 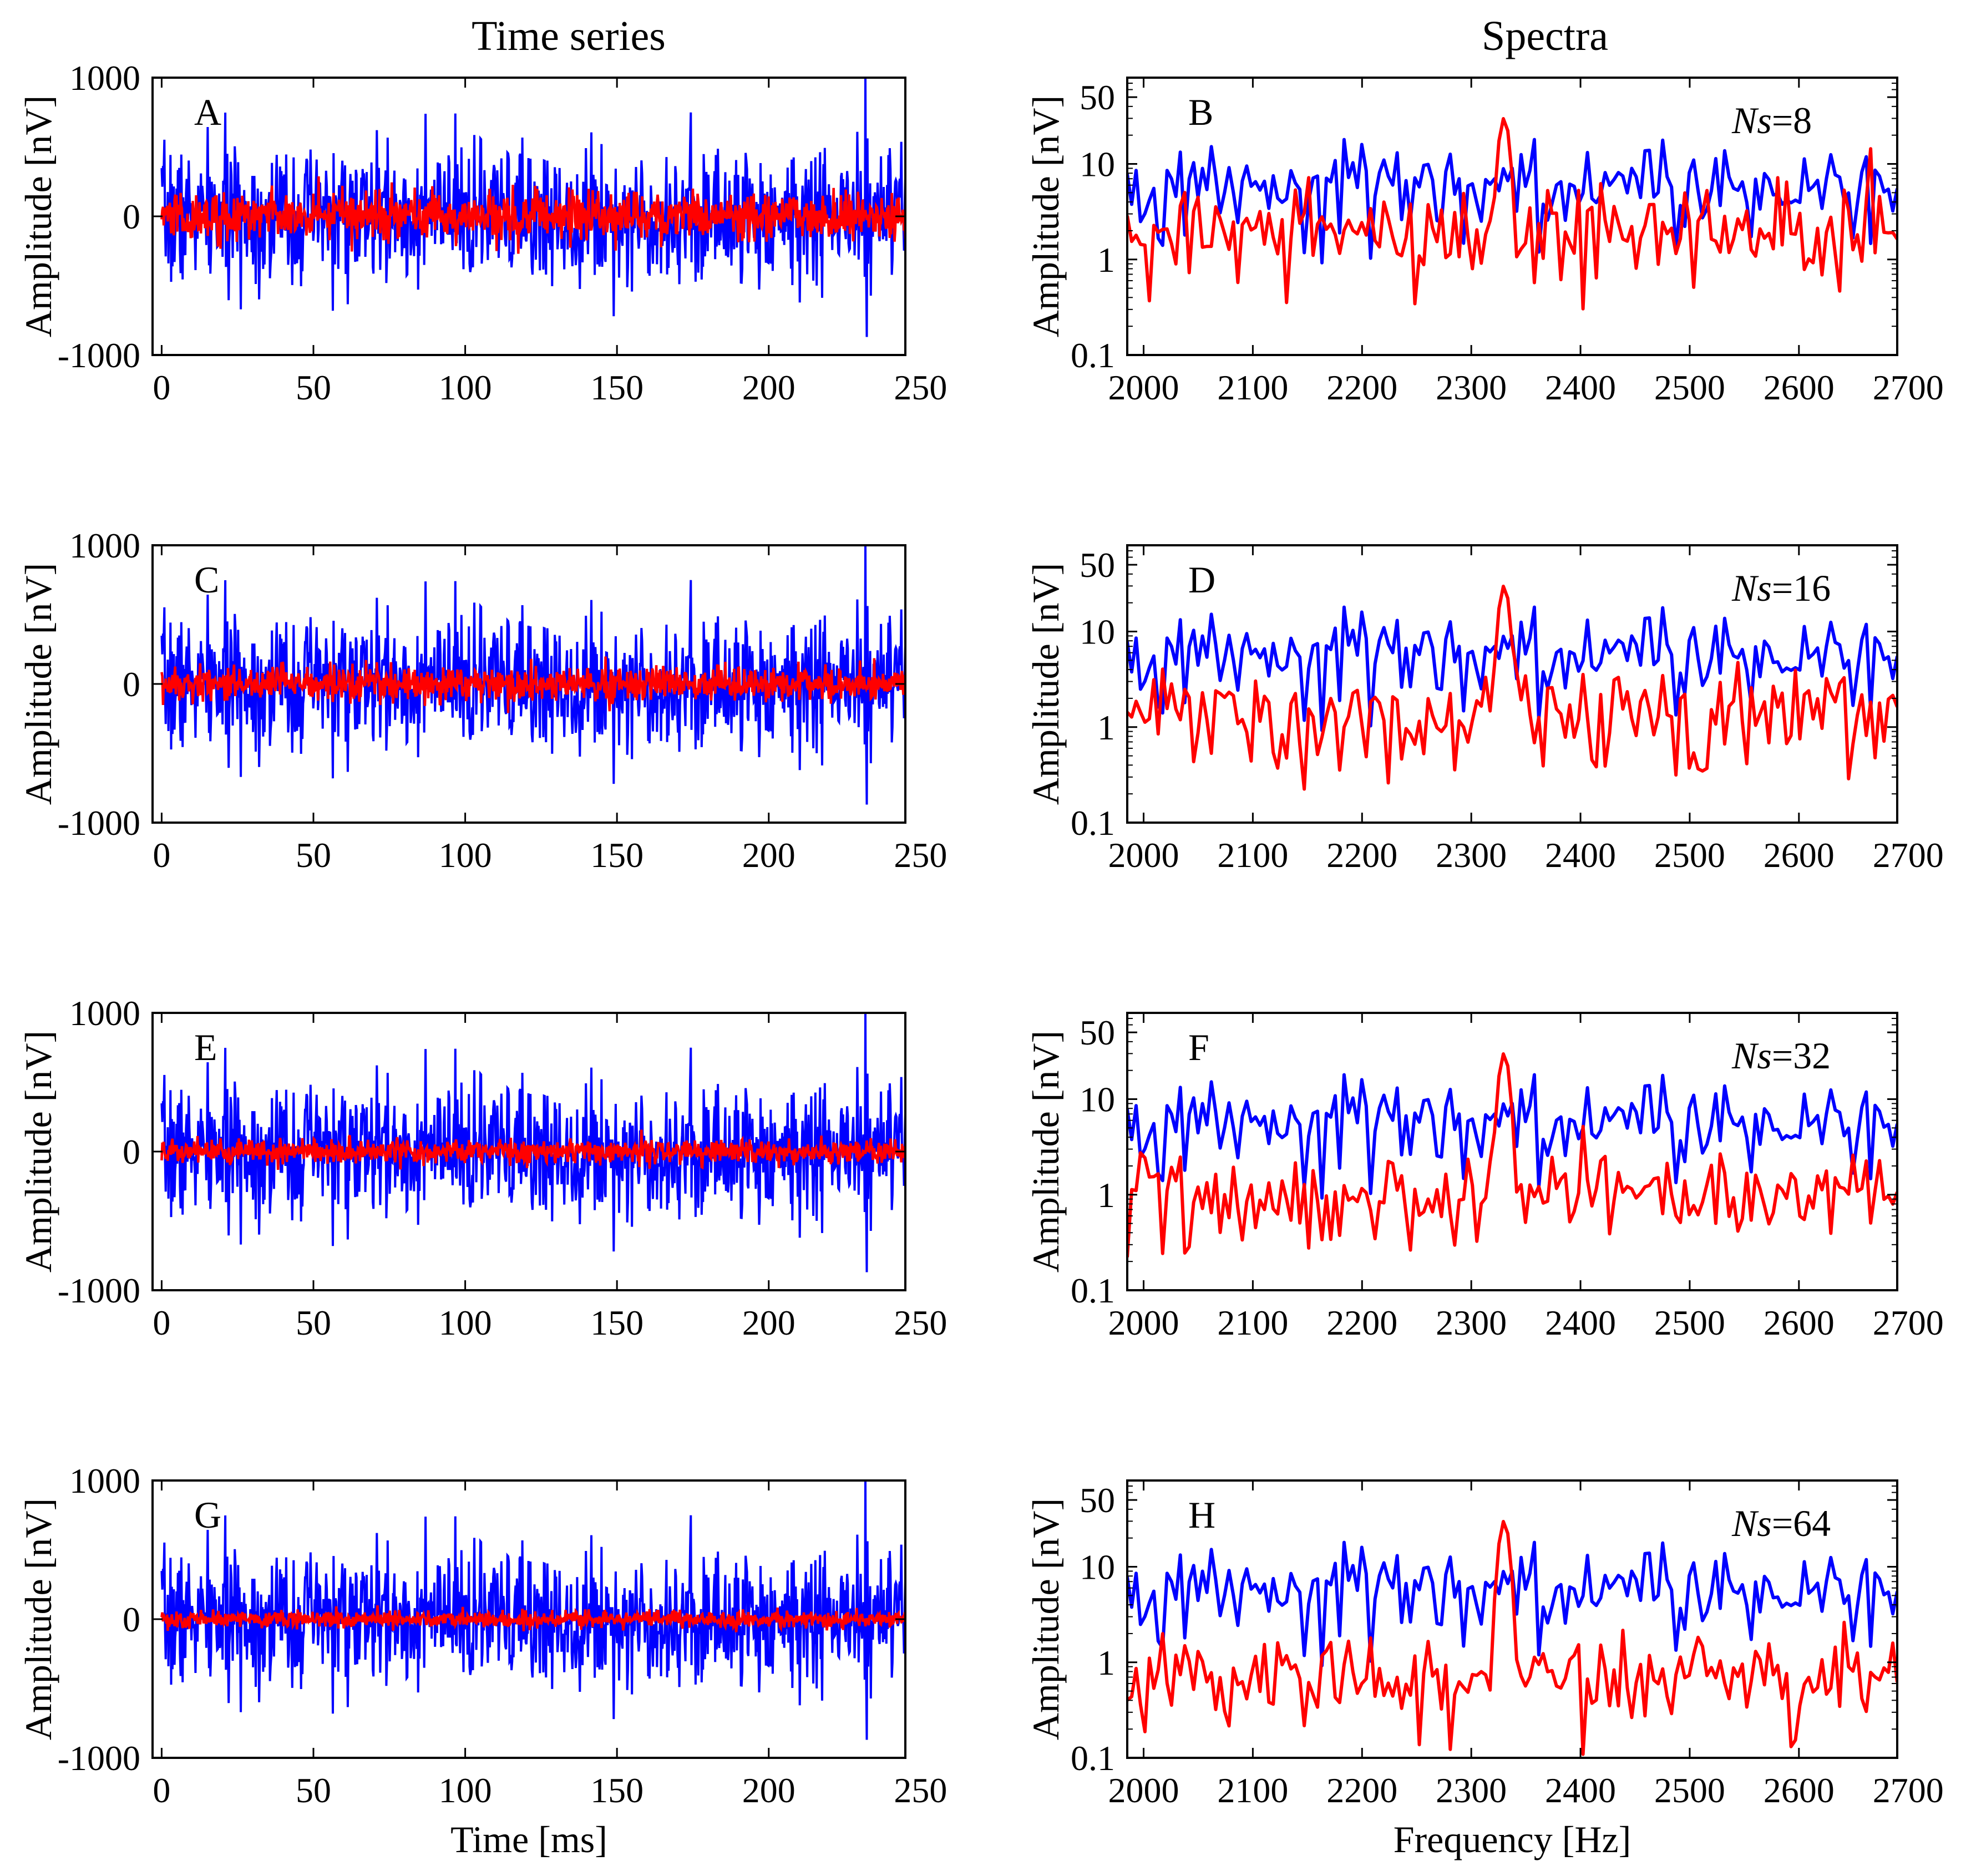 I want to click on x-tick-label: 2200, so click(x=1361, y=855).